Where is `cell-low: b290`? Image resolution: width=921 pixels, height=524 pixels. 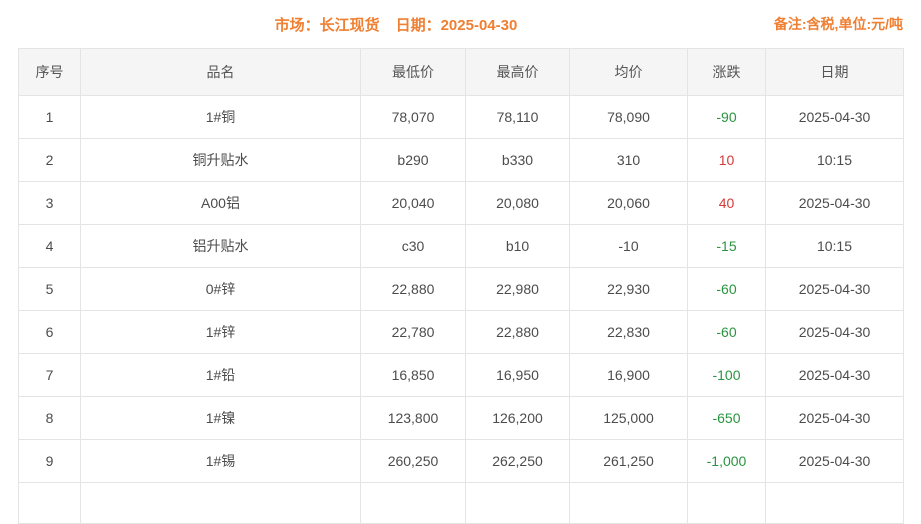
cell-low: b290 is located at coordinates (413, 160).